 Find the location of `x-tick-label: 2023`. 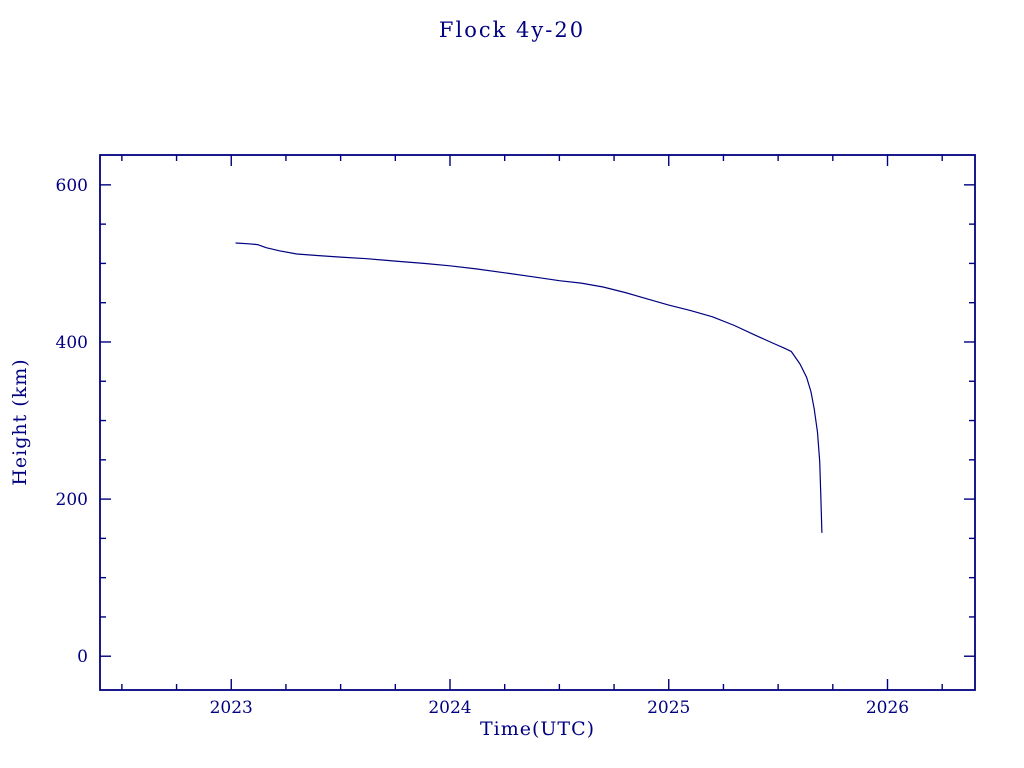

x-tick-label: 2023 is located at coordinates (231, 708).